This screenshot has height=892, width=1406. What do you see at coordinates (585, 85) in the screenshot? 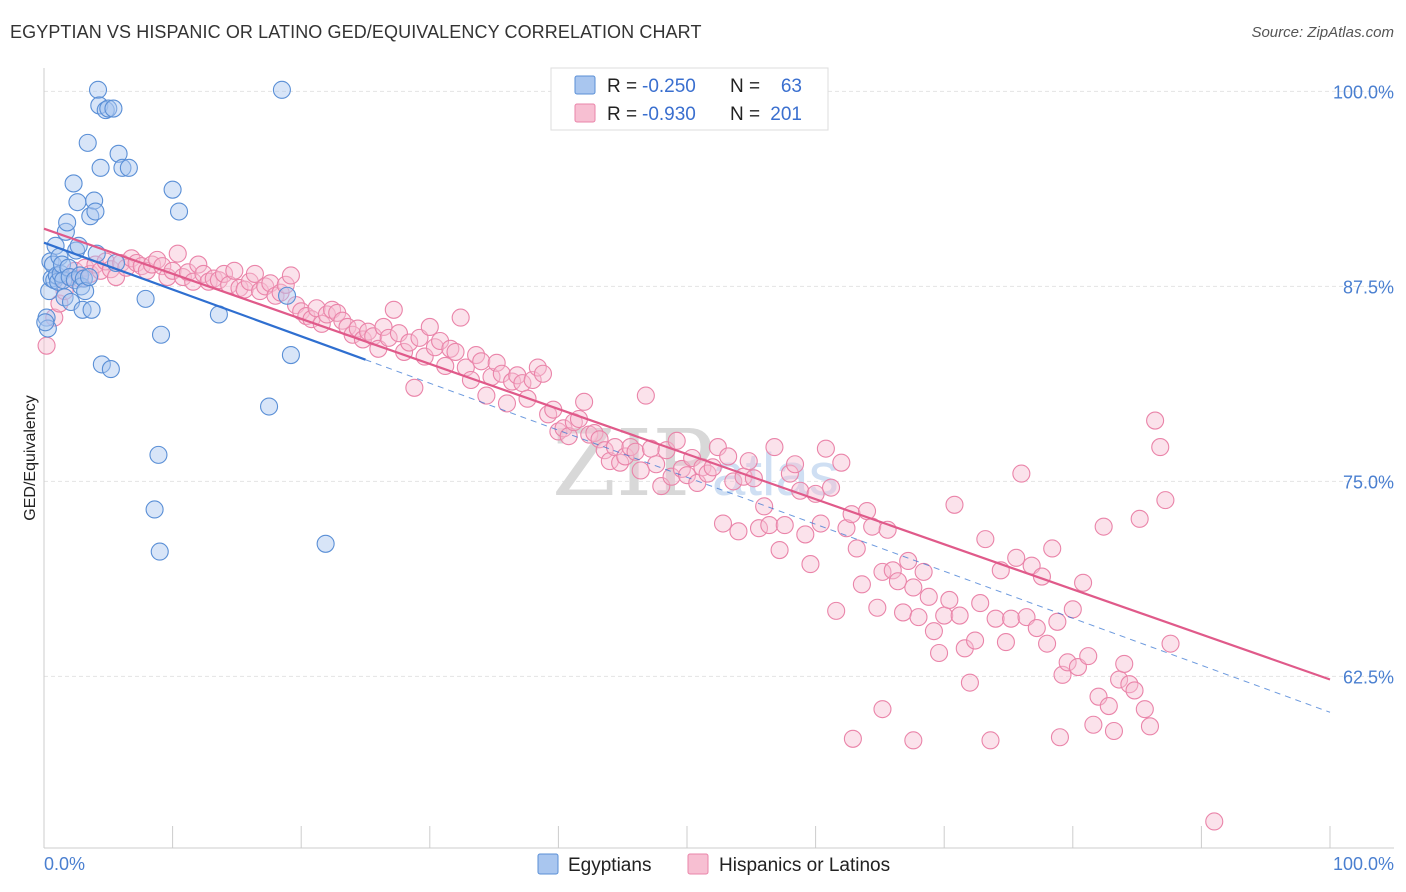
I see `legend-swatch-egyptians` at bounding box center [585, 85].